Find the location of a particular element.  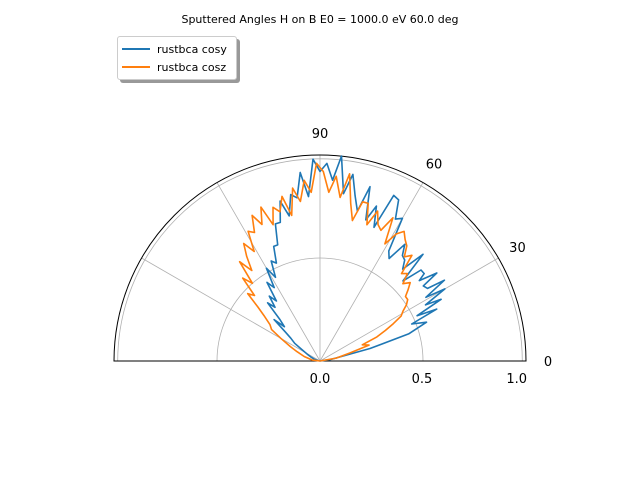

r-tick-label-1-0: 1.0 is located at coordinates (516, 379).